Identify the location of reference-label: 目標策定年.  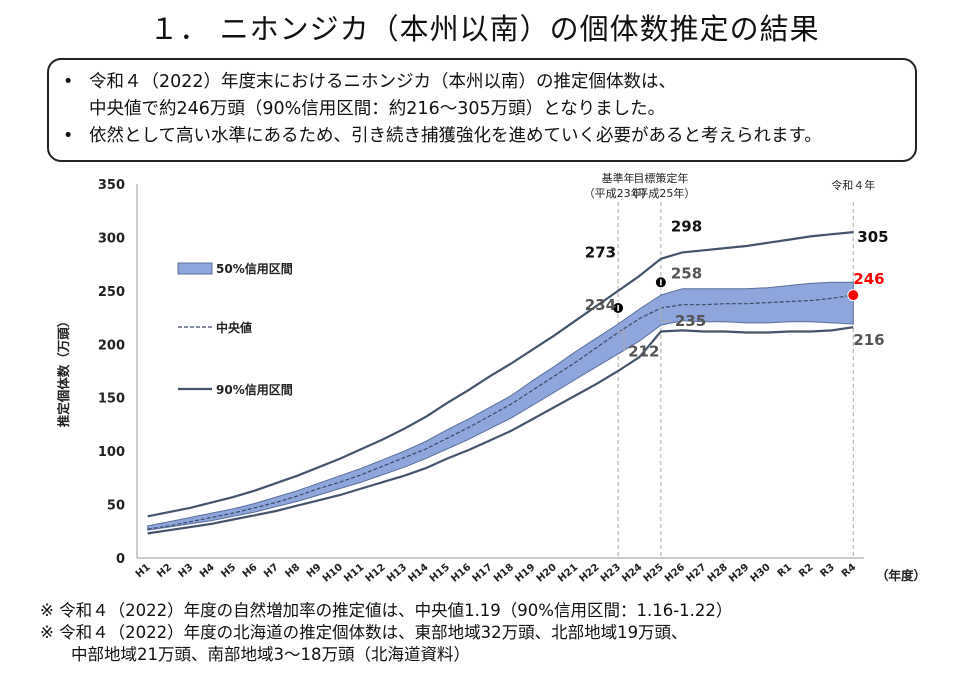
(660, 178).